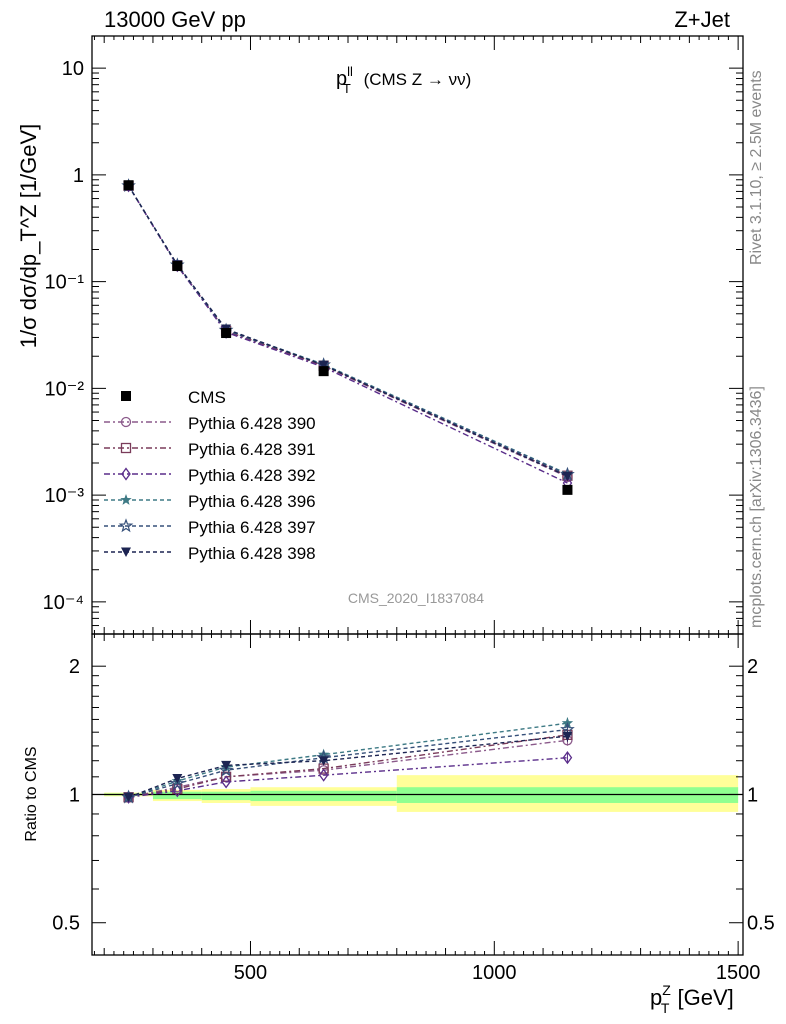 The width and height of the screenshot is (786, 1024). What do you see at coordinates (702, 19) in the screenshot?
I see `header-right: Z+Jet` at bounding box center [702, 19].